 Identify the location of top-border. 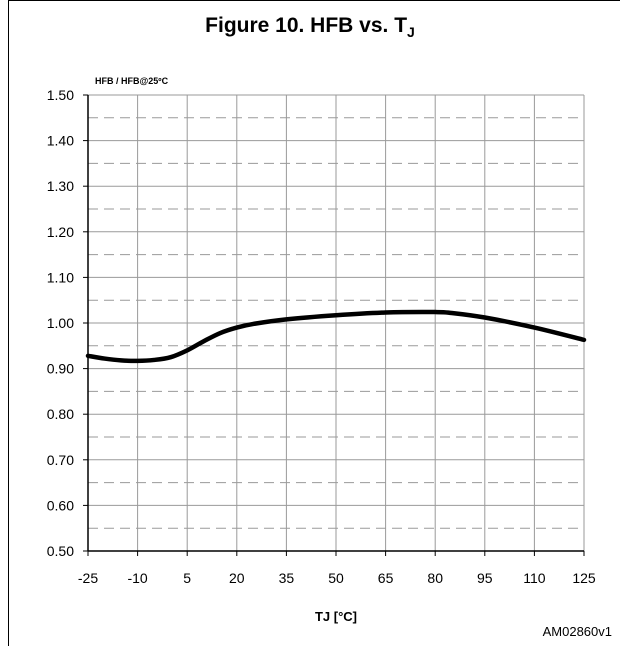
(314, 0).